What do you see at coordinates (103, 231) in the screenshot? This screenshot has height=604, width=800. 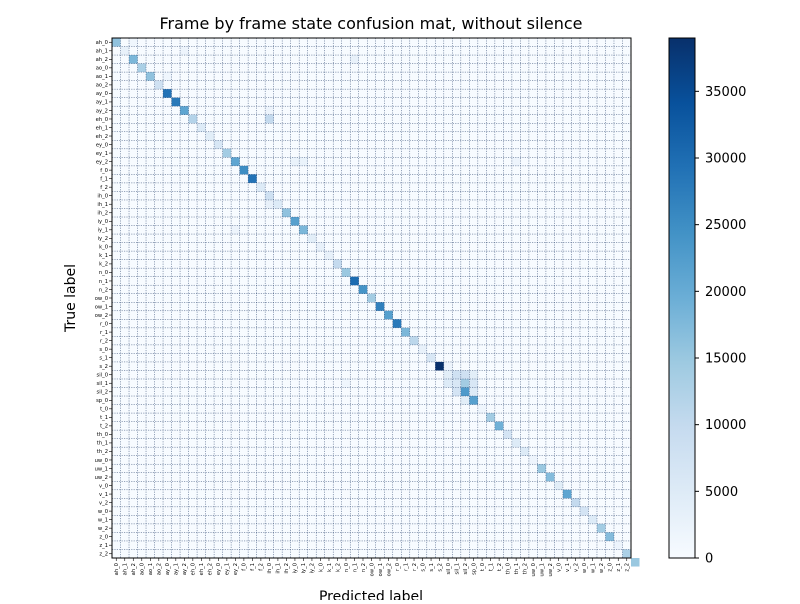 I see `y-tick-label-iy_1: iy_1` at bounding box center [103, 231].